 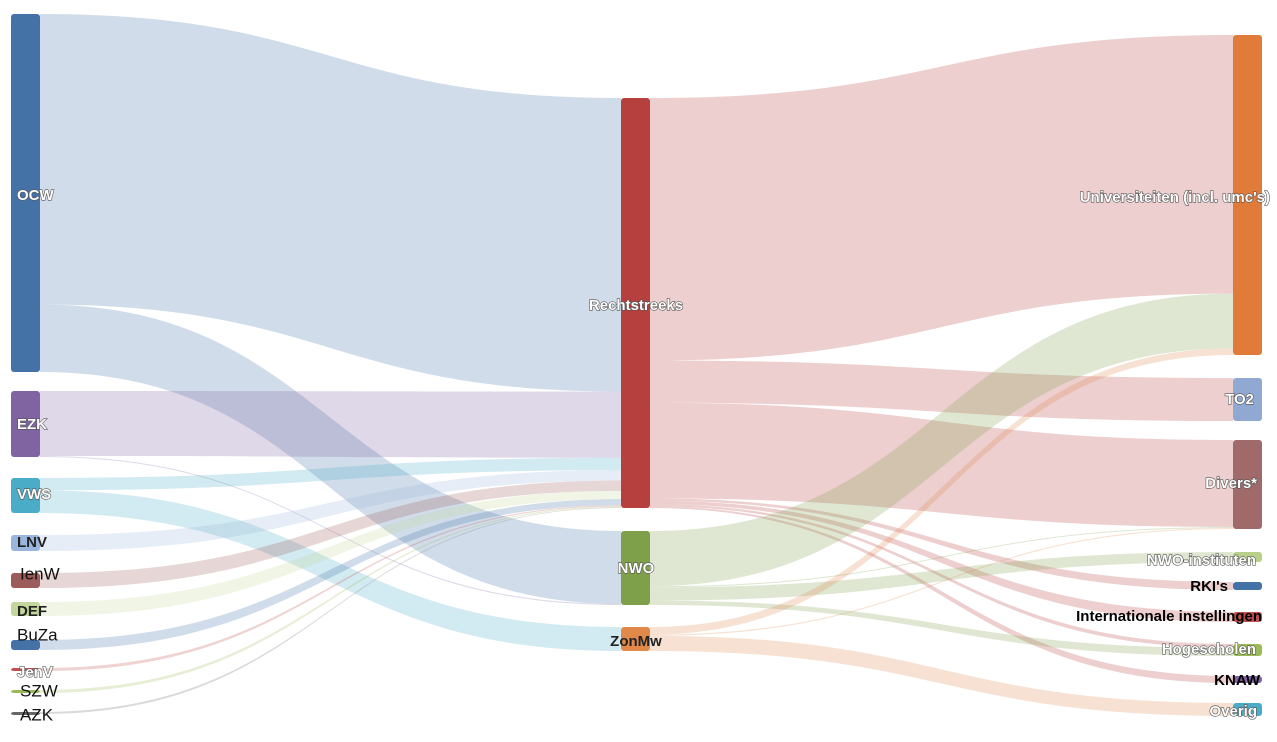 What do you see at coordinates (36, 195) in the screenshot?
I see `label-OCW: OCW` at bounding box center [36, 195].